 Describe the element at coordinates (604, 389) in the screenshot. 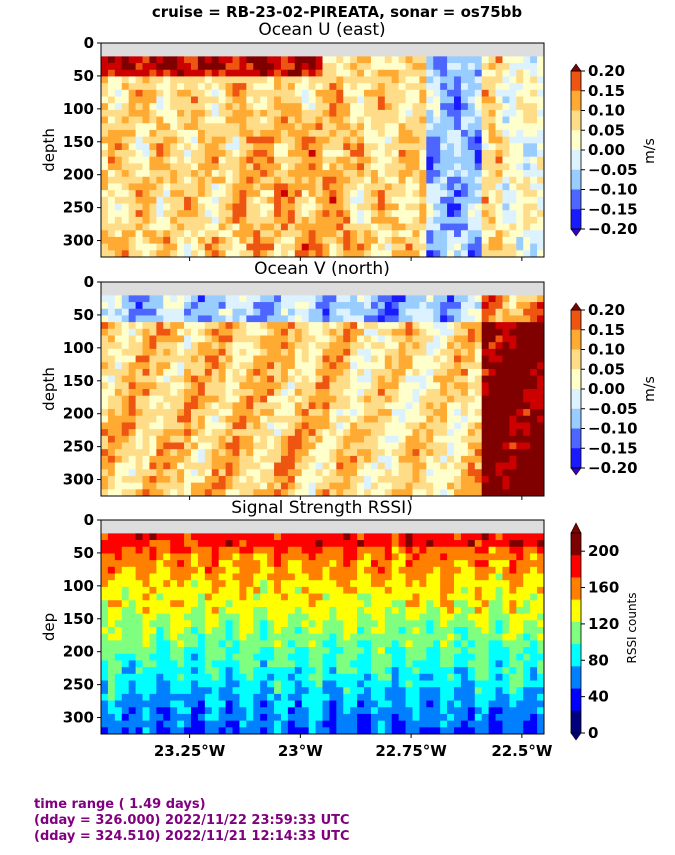

I see `colorbar-v: 0.200.150.100.050.00−0.05−0.10−0.15−0.20` at that location.